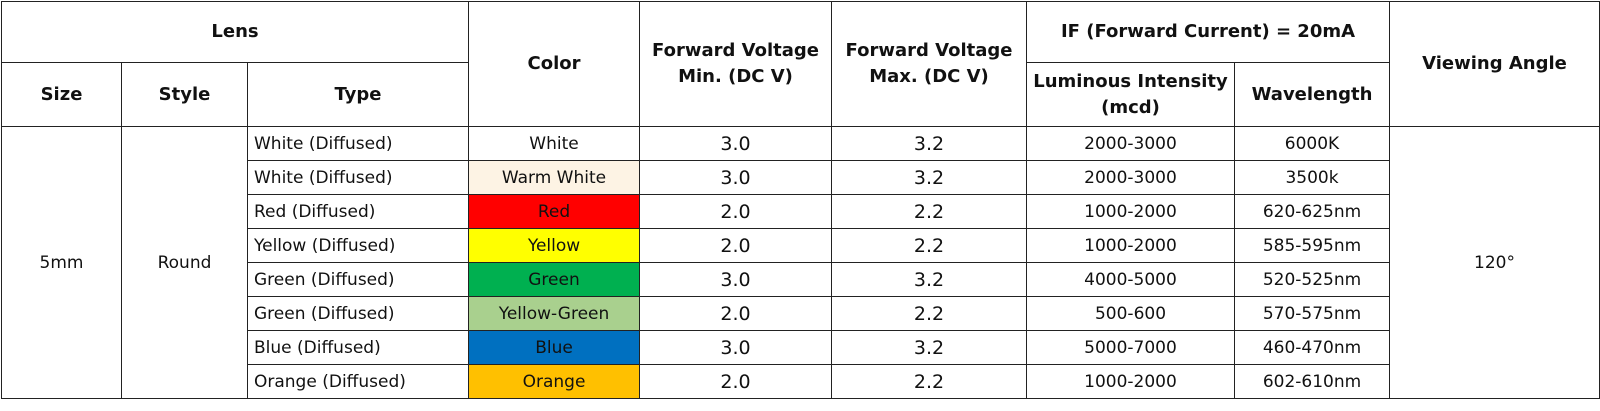 Image resolution: width=1600 pixels, height=411 pixels. I want to click on table-cell: Blue, so click(554, 347).